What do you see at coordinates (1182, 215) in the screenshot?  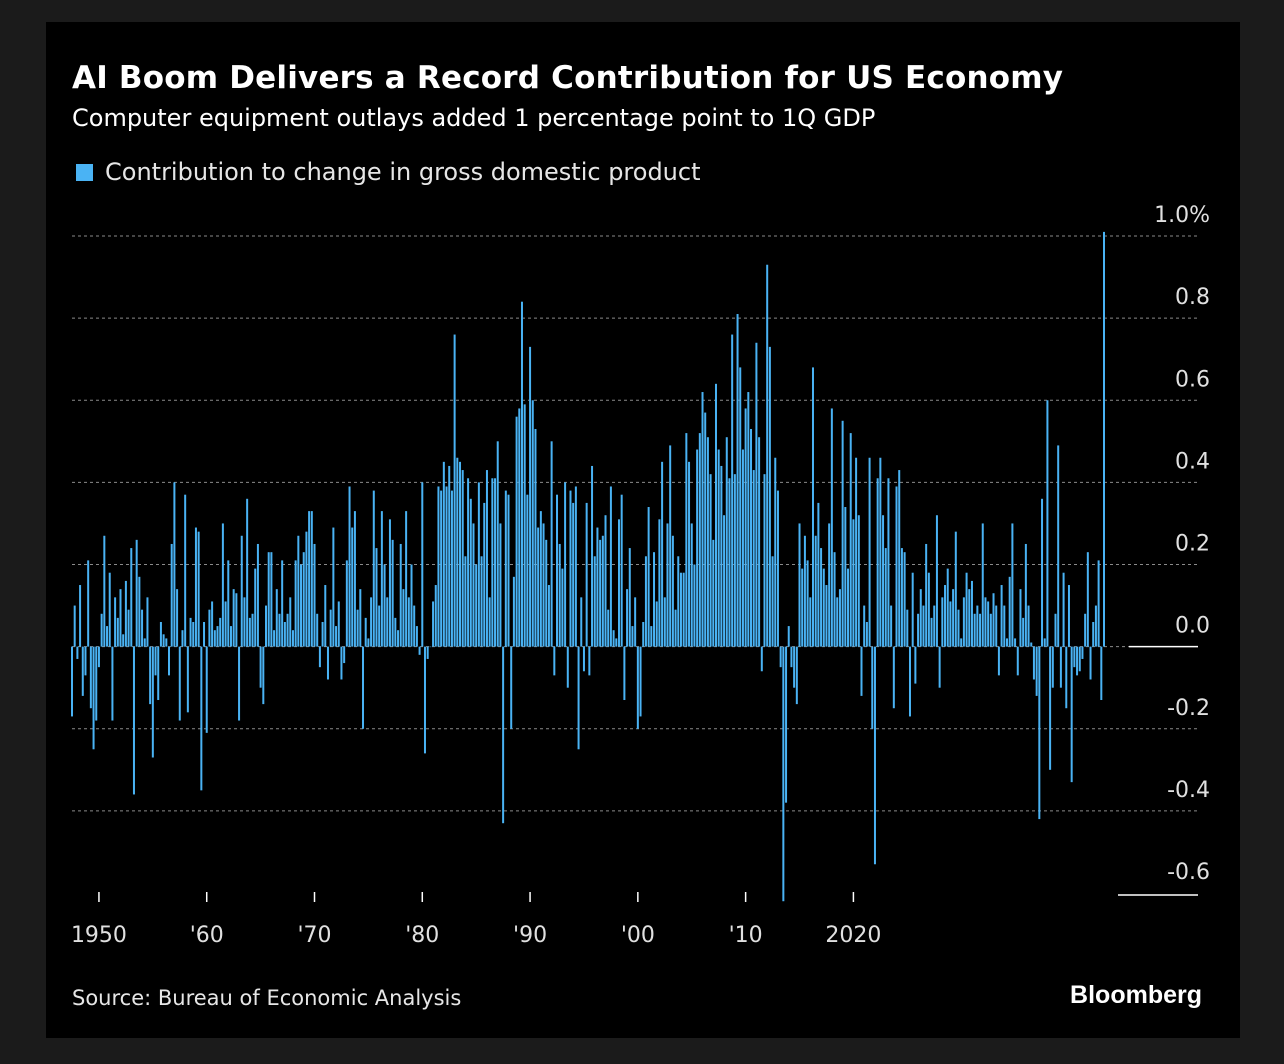 I see `y-tick-label: 1.0%` at bounding box center [1182, 215].